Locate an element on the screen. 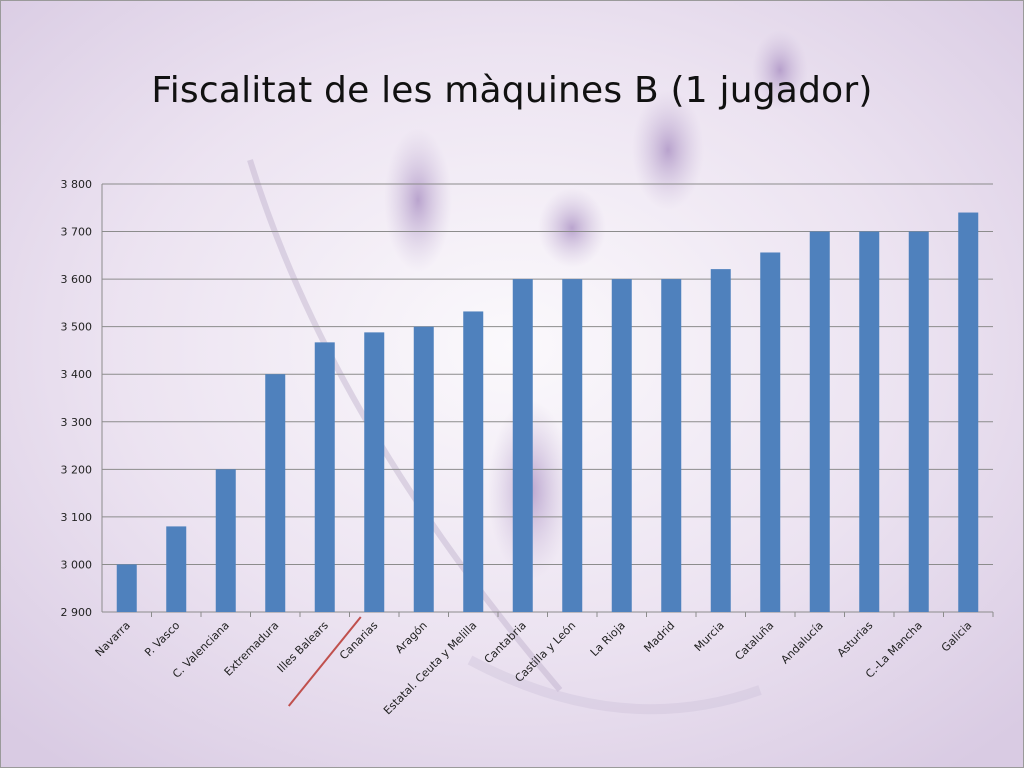 The height and width of the screenshot is (768, 1024). x-tick-label: Navarra is located at coordinates (113, 639).